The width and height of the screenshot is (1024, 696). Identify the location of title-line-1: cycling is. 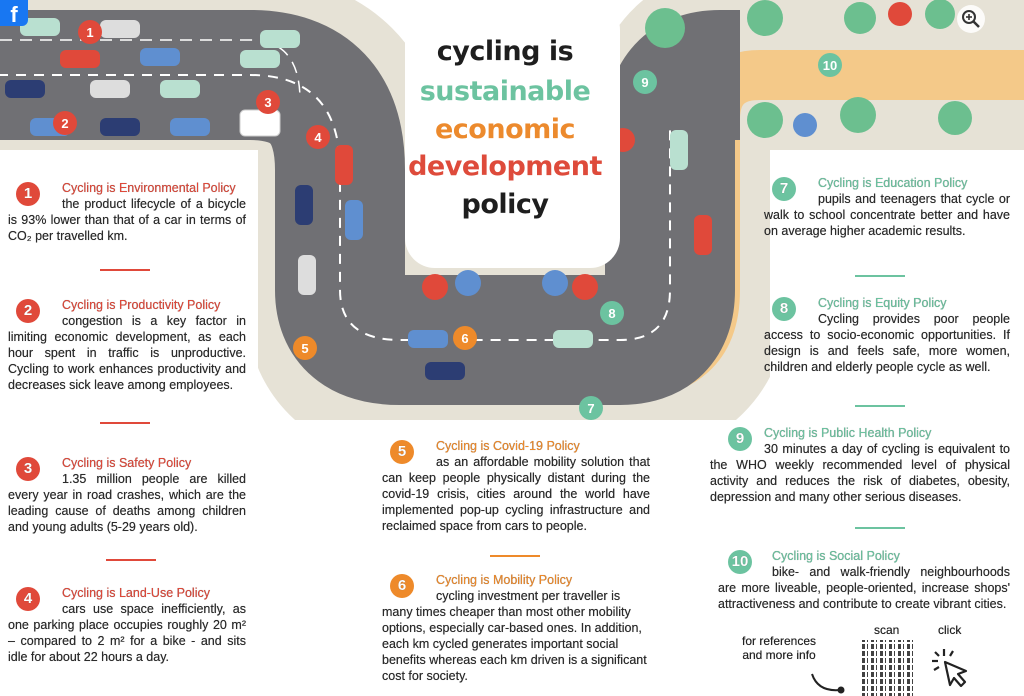
(505, 51).